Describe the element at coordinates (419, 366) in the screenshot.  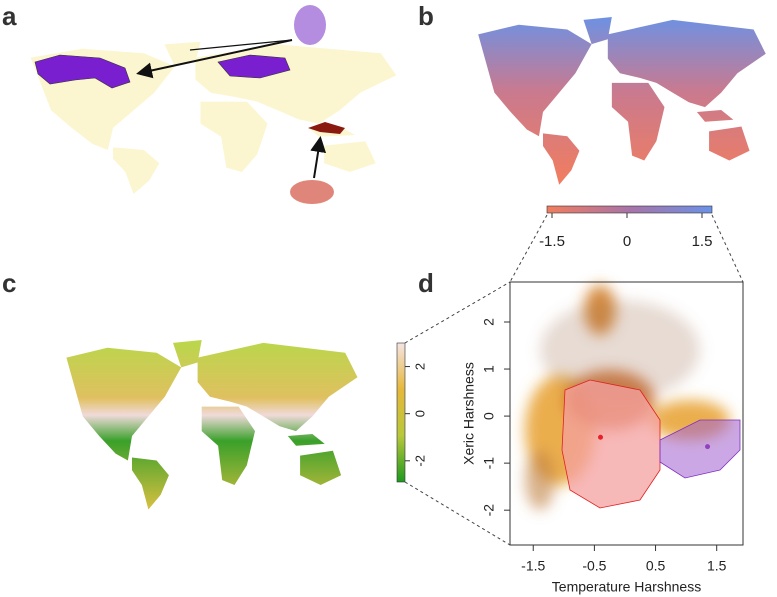
I see `colorbar-tick-label: 2` at that location.